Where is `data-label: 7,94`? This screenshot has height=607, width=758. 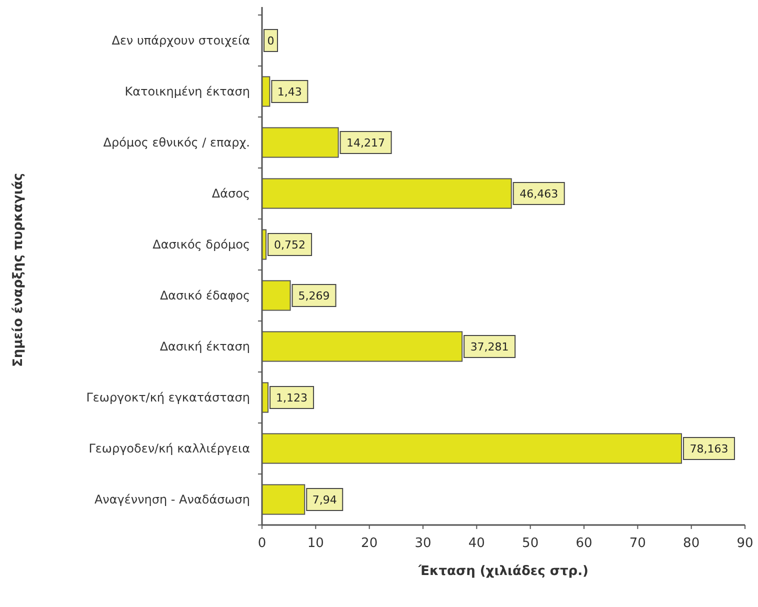 data-label: 7,94 is located at coordinates (324, 500).